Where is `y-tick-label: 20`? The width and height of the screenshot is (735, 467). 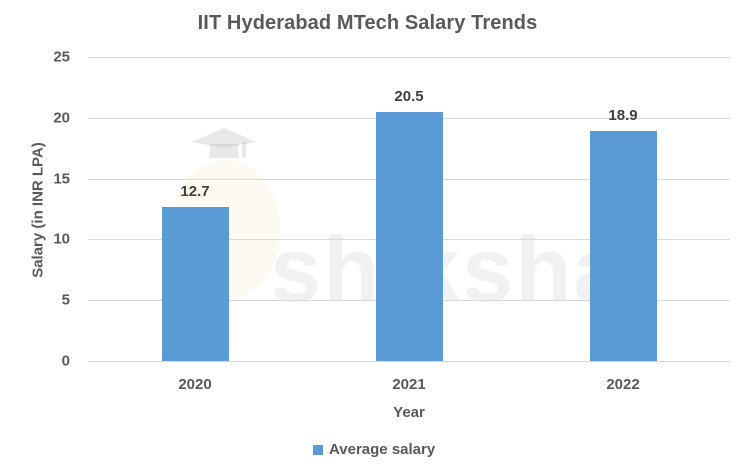 y-tick-label: 20 is located at coordinates (61, 118).